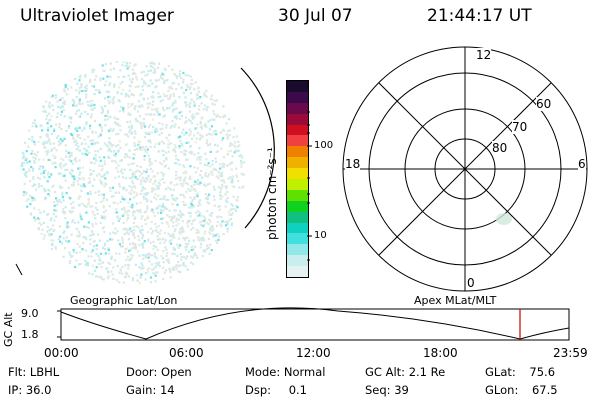 Image resolution: width=600 pixels, height=400 pixels. Describe the element at coordinates (500, 372) in the screenshot. I see `glat-label: GLat:` at that location.